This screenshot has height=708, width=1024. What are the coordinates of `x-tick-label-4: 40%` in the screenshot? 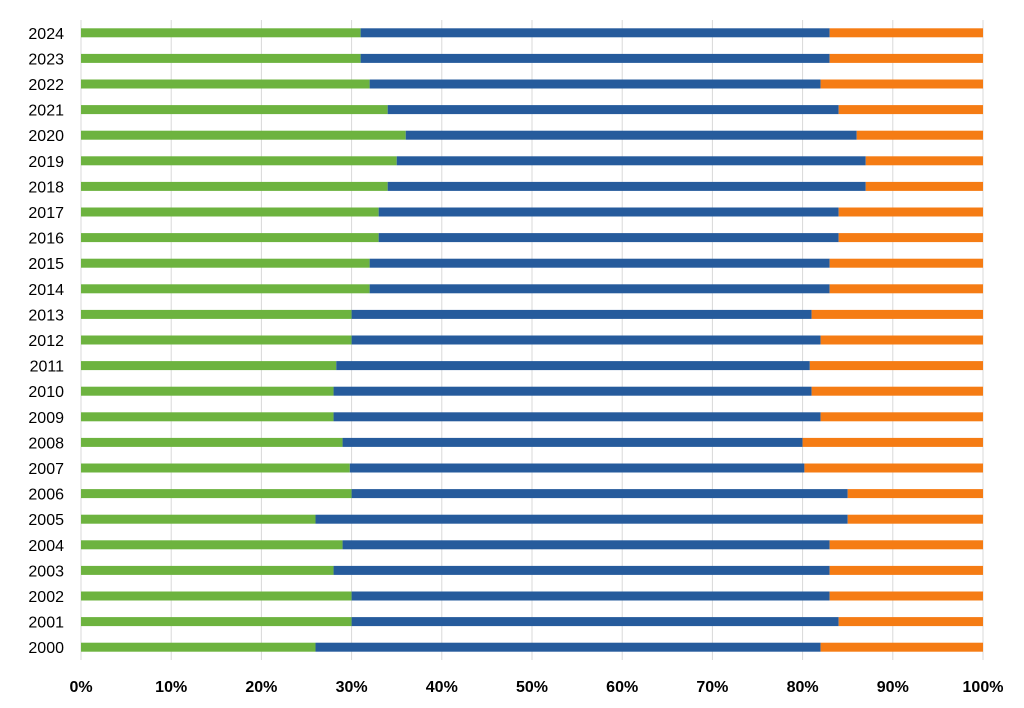 It's located at (442, 687).